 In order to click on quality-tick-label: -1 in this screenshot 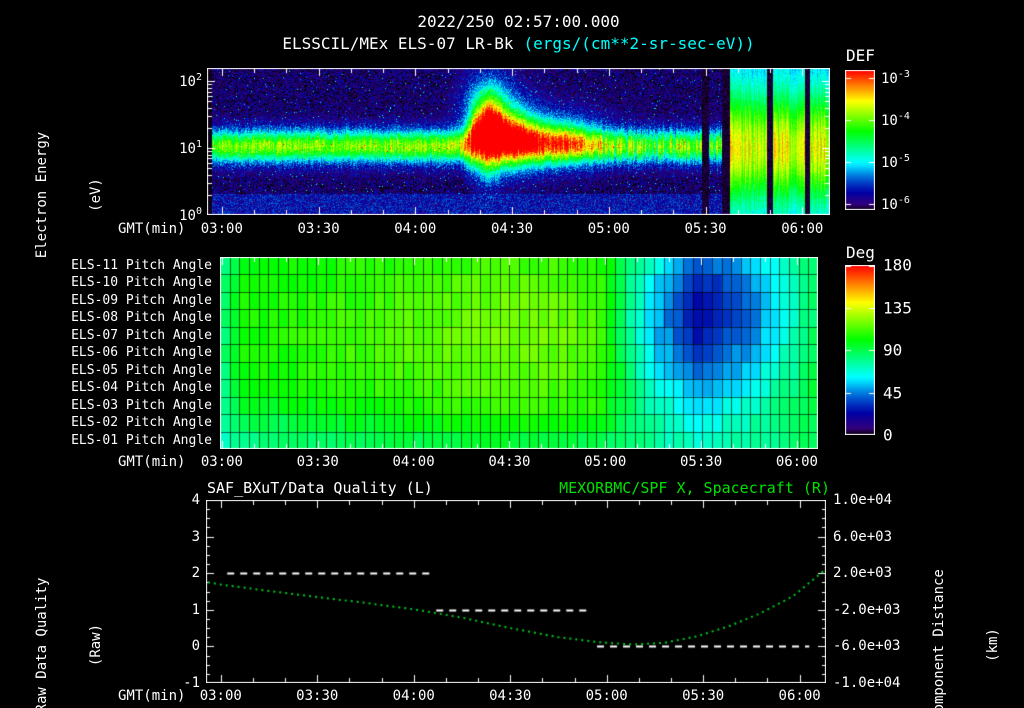, I will do `click(191, 683)`.